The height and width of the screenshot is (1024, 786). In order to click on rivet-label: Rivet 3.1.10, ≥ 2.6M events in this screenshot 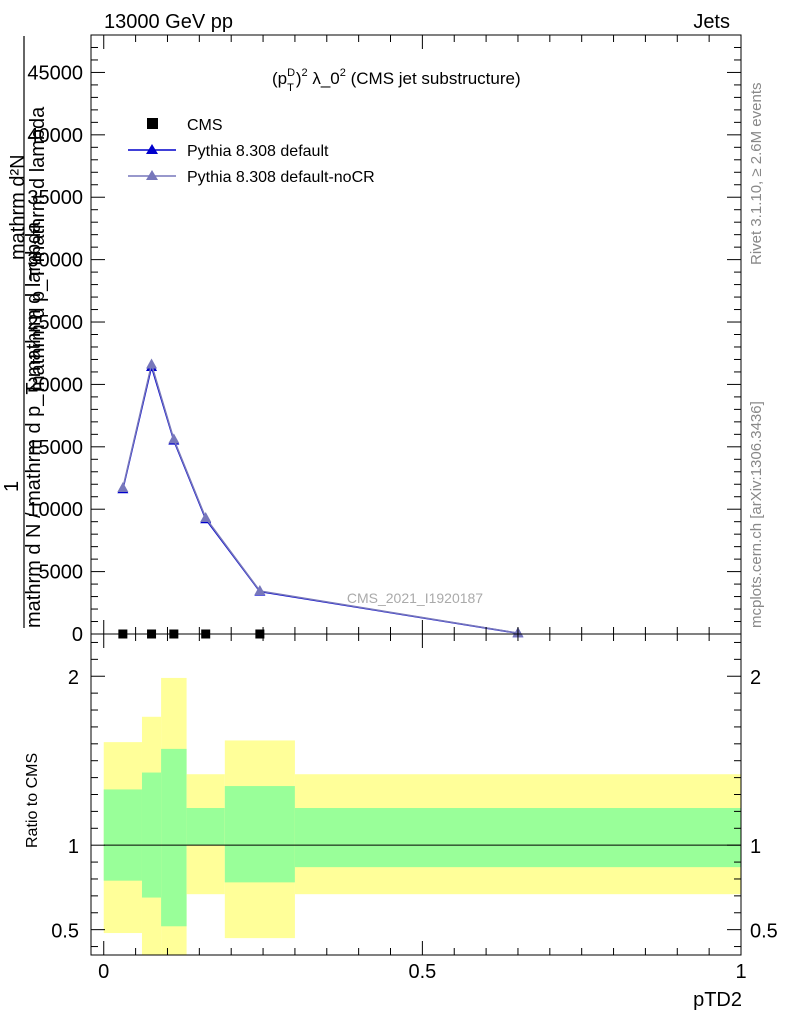, I will do `click(756, 174)`.